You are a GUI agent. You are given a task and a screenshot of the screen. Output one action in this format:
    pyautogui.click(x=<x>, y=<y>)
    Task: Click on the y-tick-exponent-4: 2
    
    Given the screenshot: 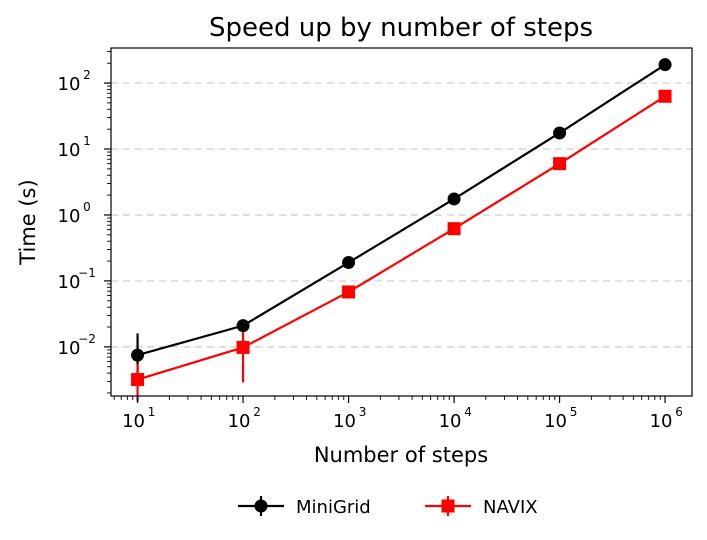 What is the action you would take?
    pyautogui.click(x=87, y=75)
    